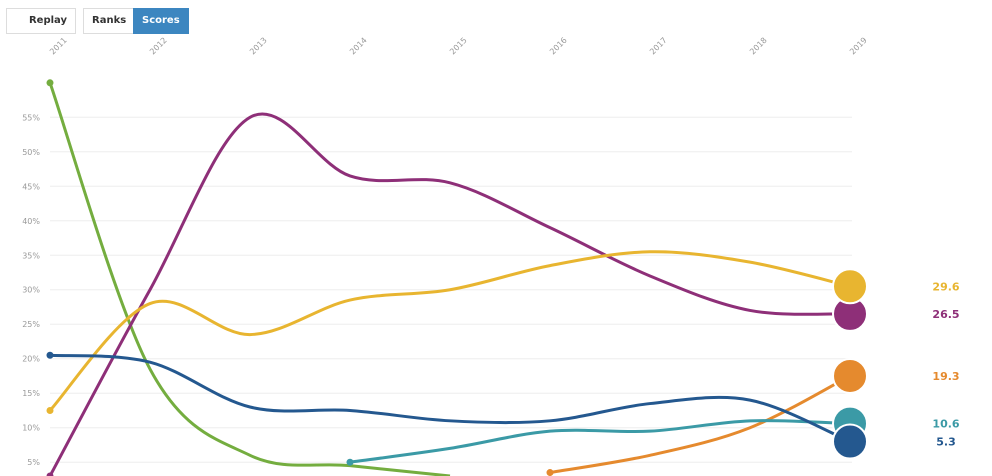 The image size is (992, 476). What do you see at coordinates (31, 255) in the screenshot?
I see `y-tick-label: 35%` at bounding box center [31, 255].